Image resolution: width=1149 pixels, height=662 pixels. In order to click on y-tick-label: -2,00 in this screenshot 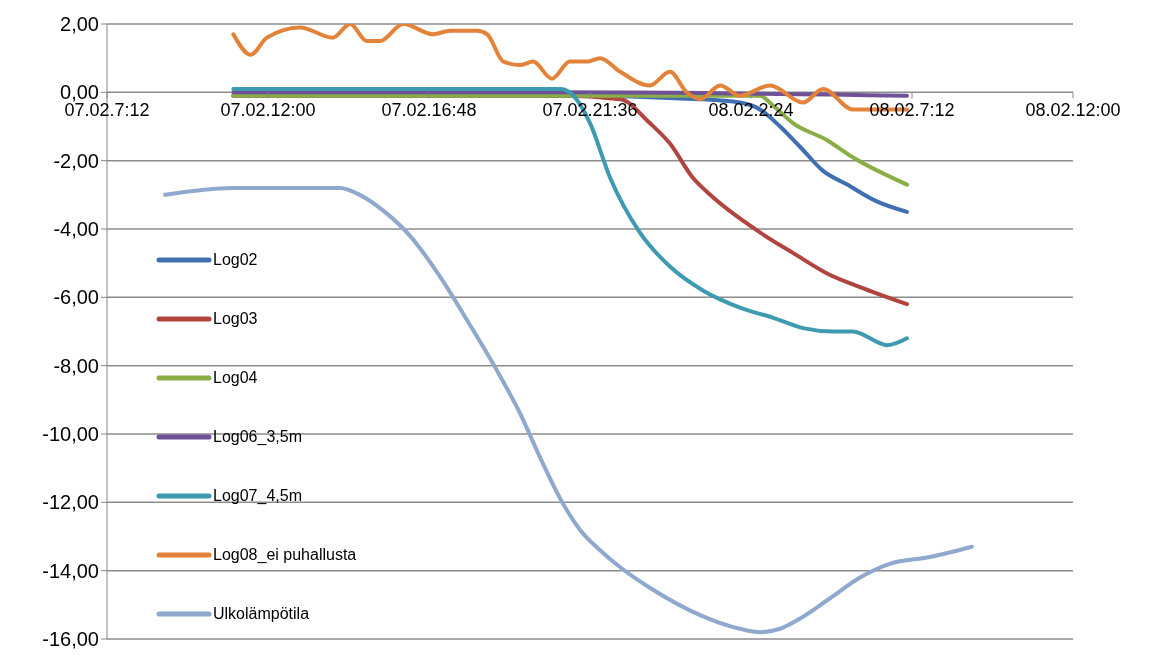, I will do `click(76, 160)`.